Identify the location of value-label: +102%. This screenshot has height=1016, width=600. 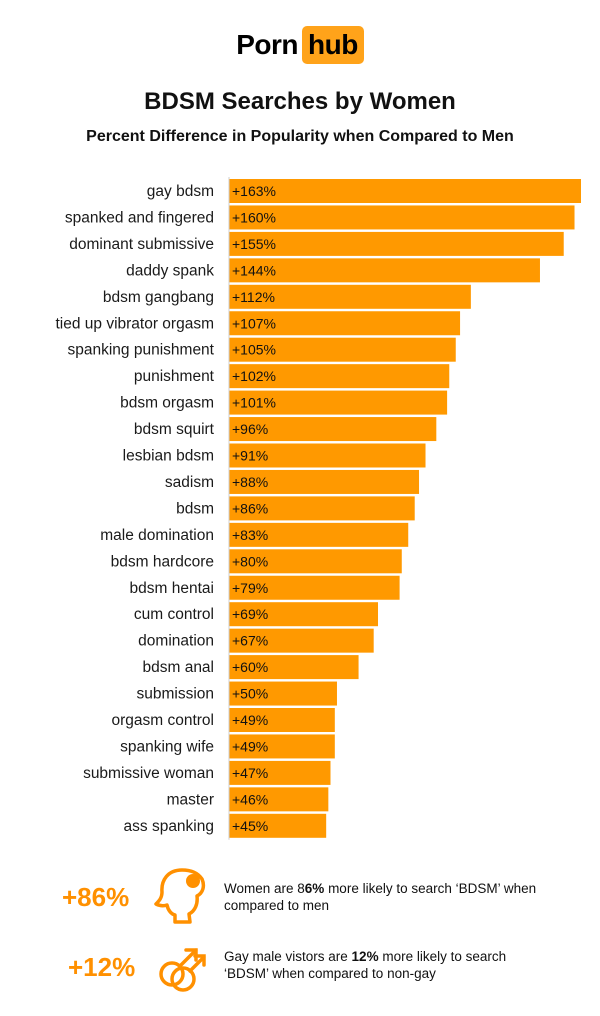
(254, 376).